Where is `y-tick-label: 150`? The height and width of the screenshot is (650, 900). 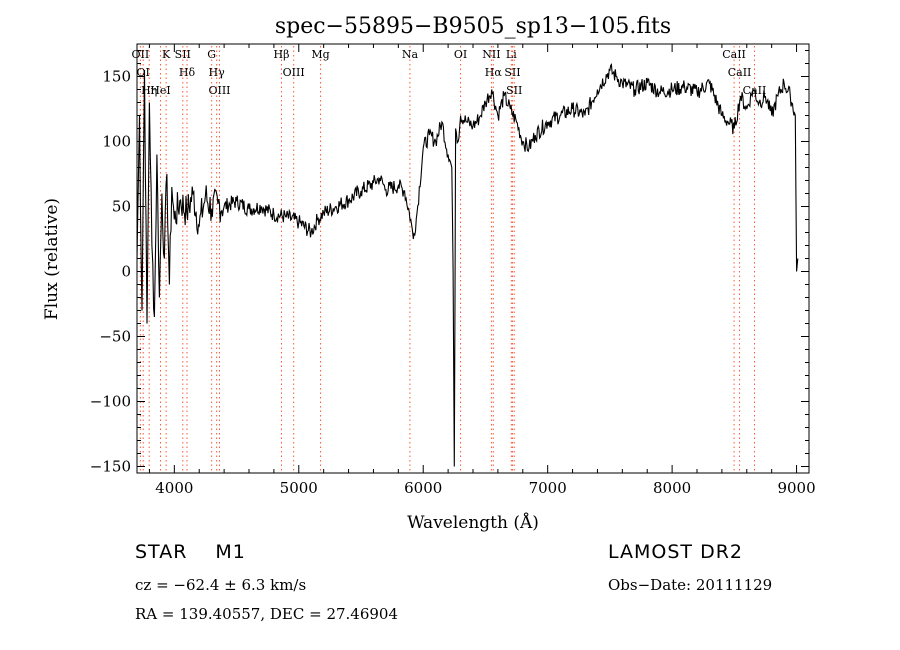 y-tick-label: 150 is located at coordinates (116, 77).